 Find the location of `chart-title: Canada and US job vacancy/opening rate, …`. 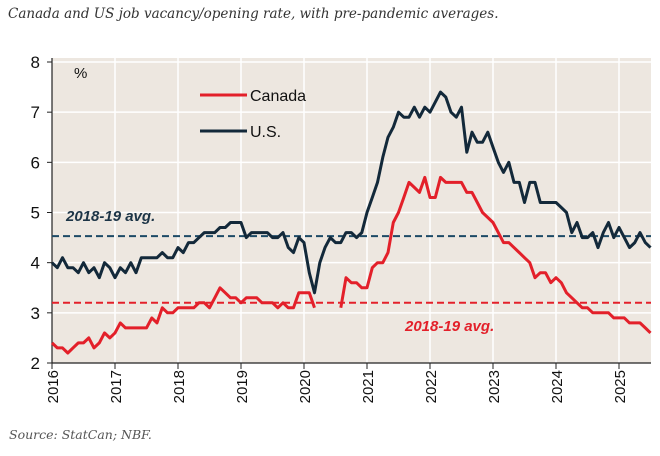

chart-title: Canada and US job vacancy/opening rate, … is located at coordinates (253, 14).